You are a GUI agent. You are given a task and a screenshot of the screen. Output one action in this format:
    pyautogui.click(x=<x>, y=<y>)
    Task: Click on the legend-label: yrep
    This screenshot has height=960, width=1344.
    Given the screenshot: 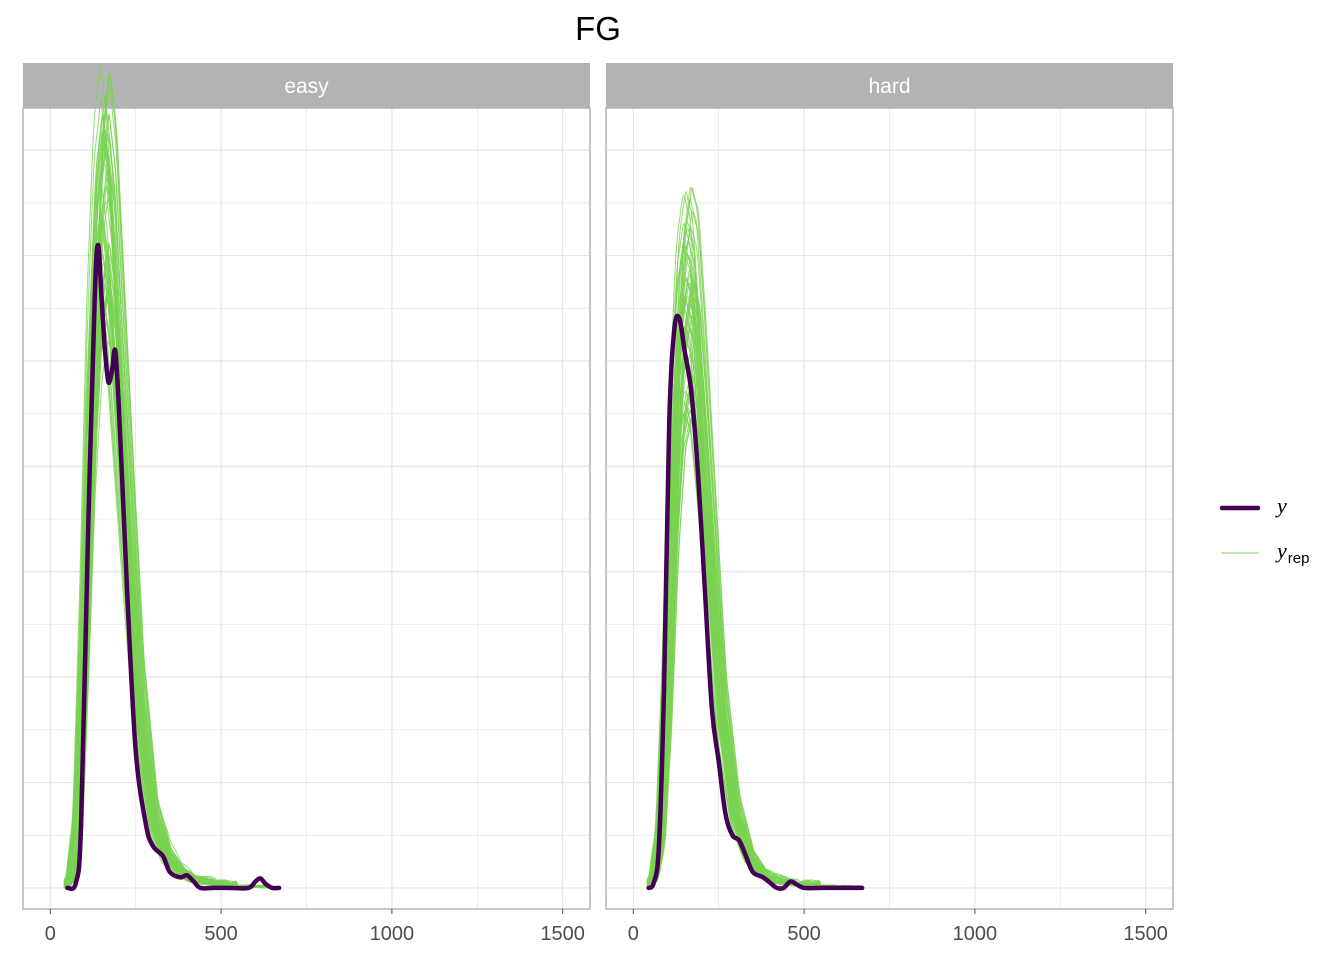 What is the action you would take?
    pyautogui.click(x=1292, y=552)
    